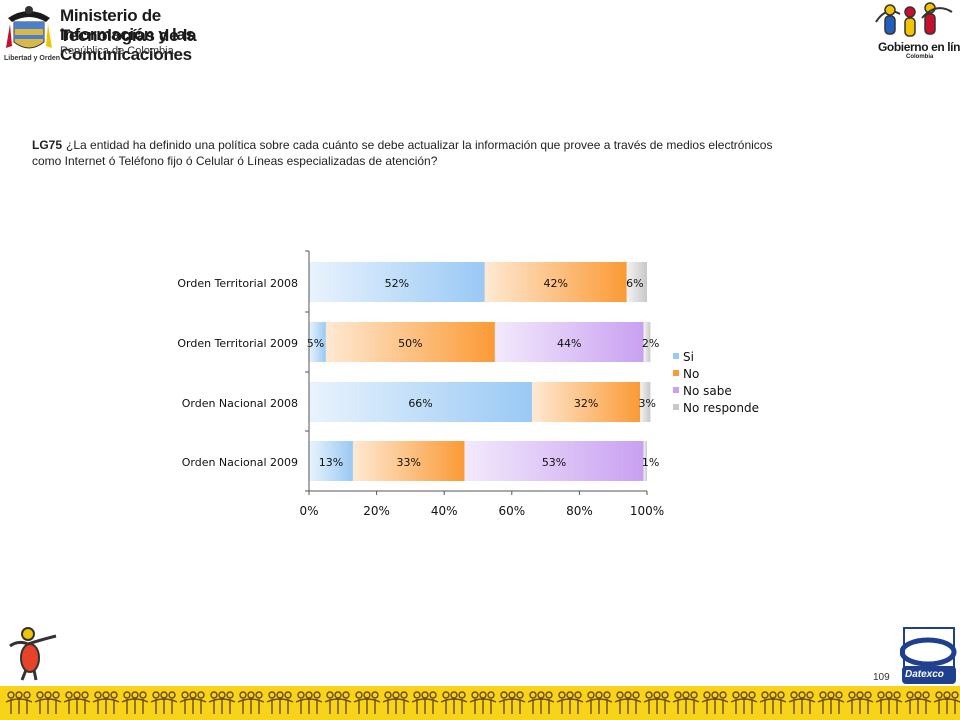 The image size is (960, 720). I want to click on data-label: 44%, so click(569, 343).